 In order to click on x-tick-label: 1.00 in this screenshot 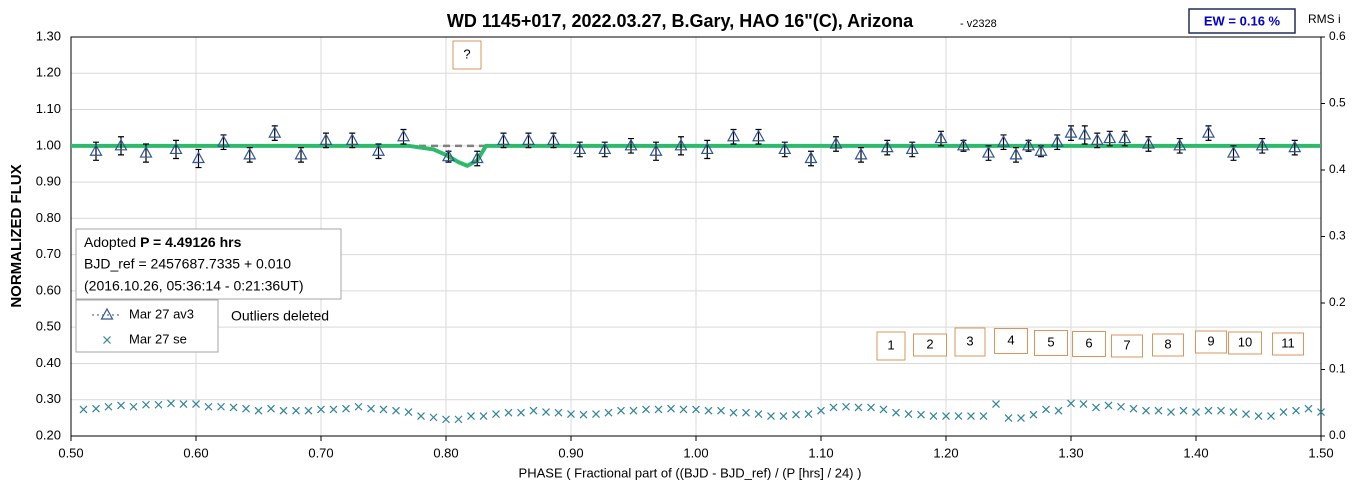, I will do `click(695, 452)`.